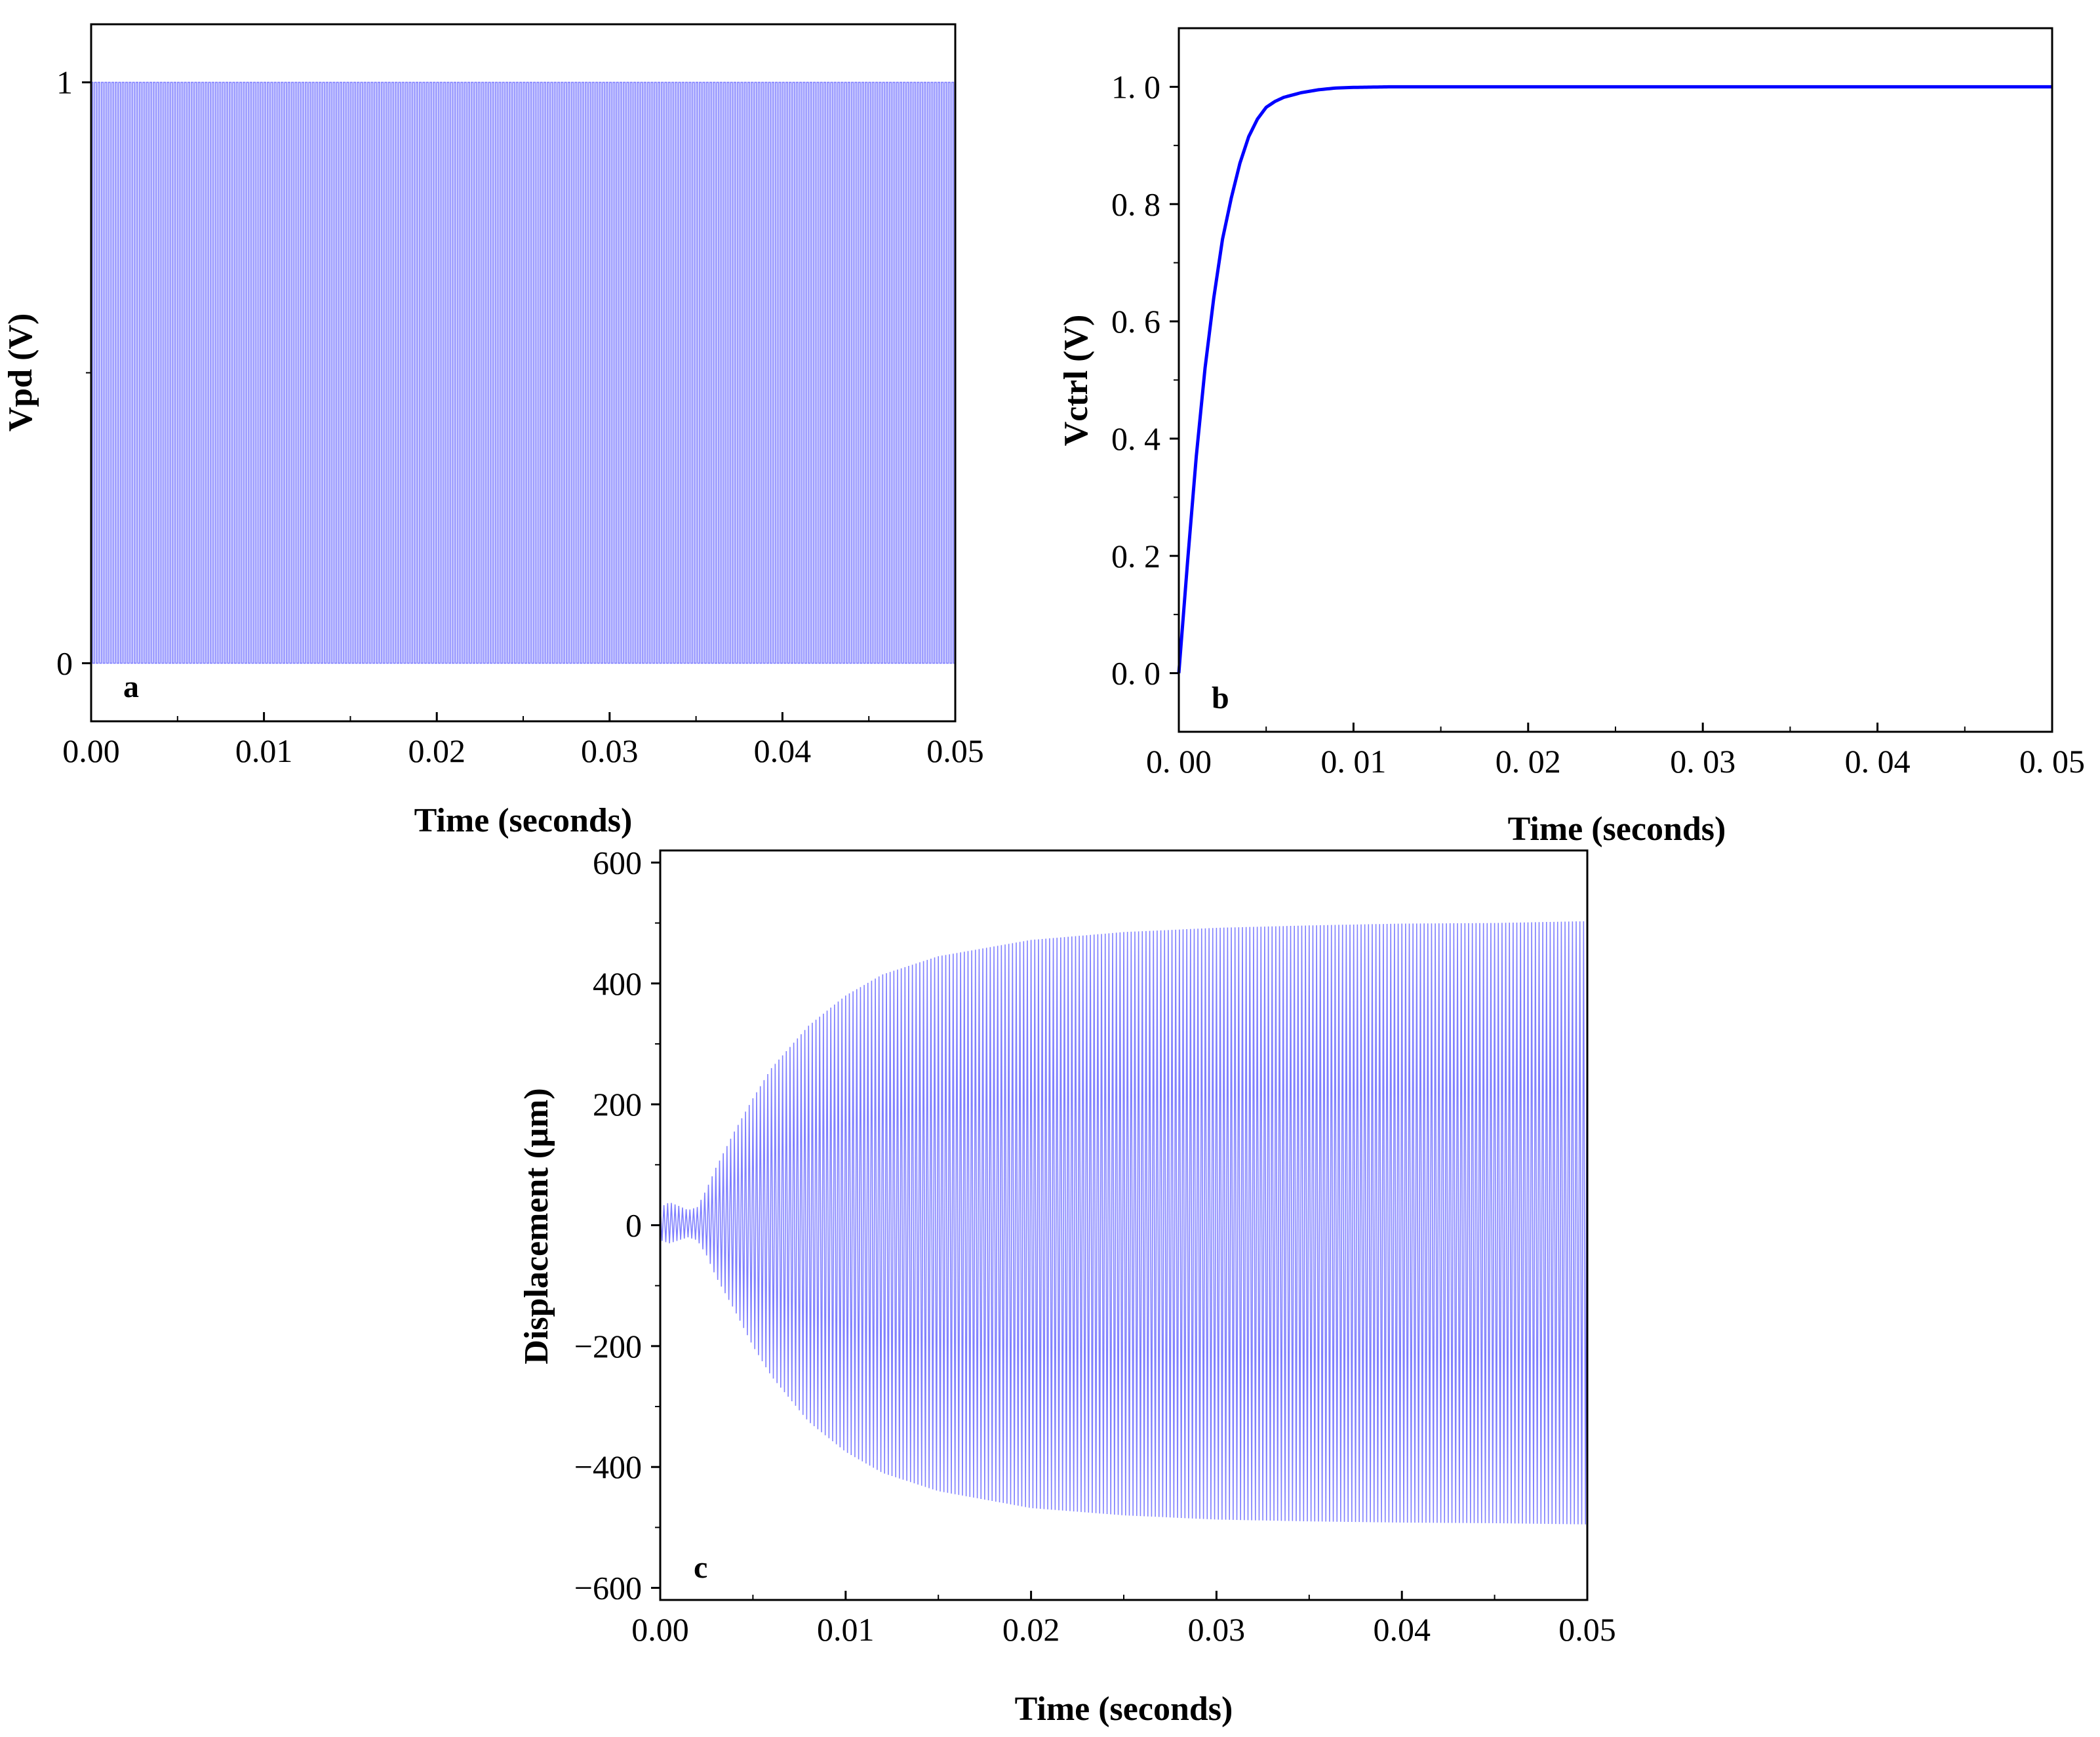 This screenshot has width=2100, height=1737. What do you see at coordinates (1135, 321) in the screenshot?
I see `y-tick-label: 0. 6` at bounding box center [1135, 321].